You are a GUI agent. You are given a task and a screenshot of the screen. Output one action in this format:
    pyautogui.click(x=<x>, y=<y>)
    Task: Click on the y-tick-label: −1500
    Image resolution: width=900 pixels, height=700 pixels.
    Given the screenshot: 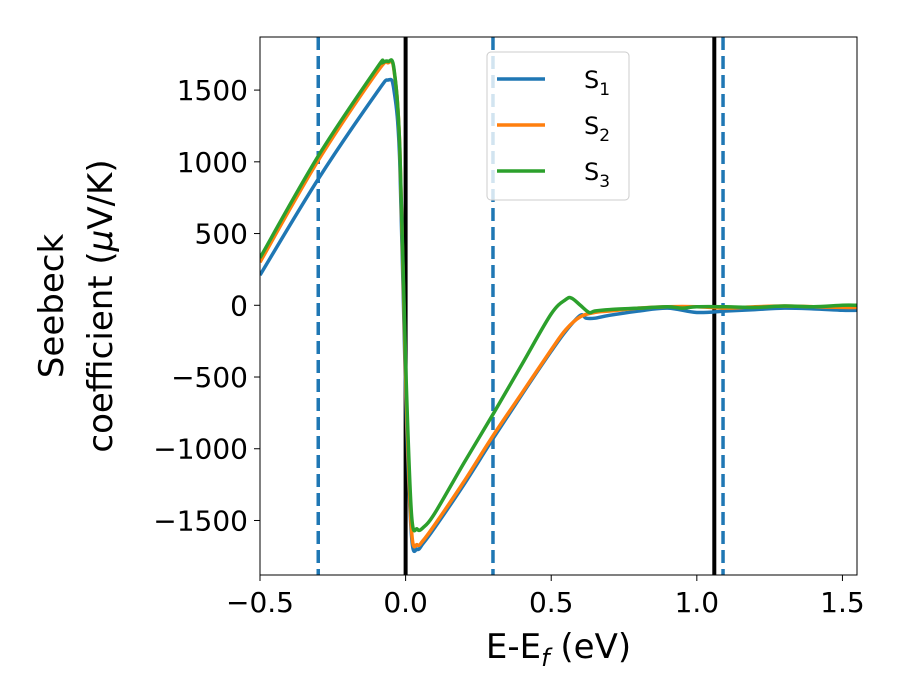 What is the action you would take?
    pyautogui.click(x=200, y=520)
    